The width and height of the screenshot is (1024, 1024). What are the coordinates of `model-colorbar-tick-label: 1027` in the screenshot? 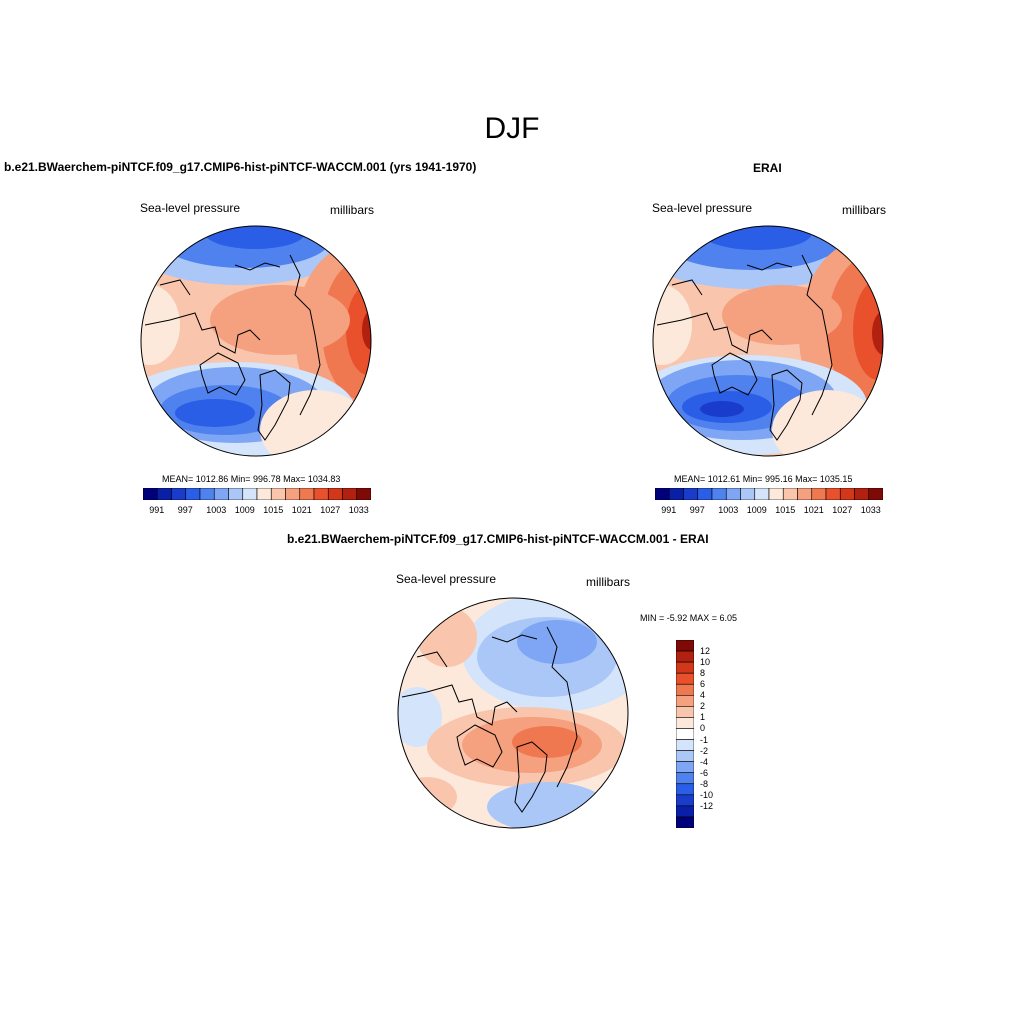 It's located at (330, 510).